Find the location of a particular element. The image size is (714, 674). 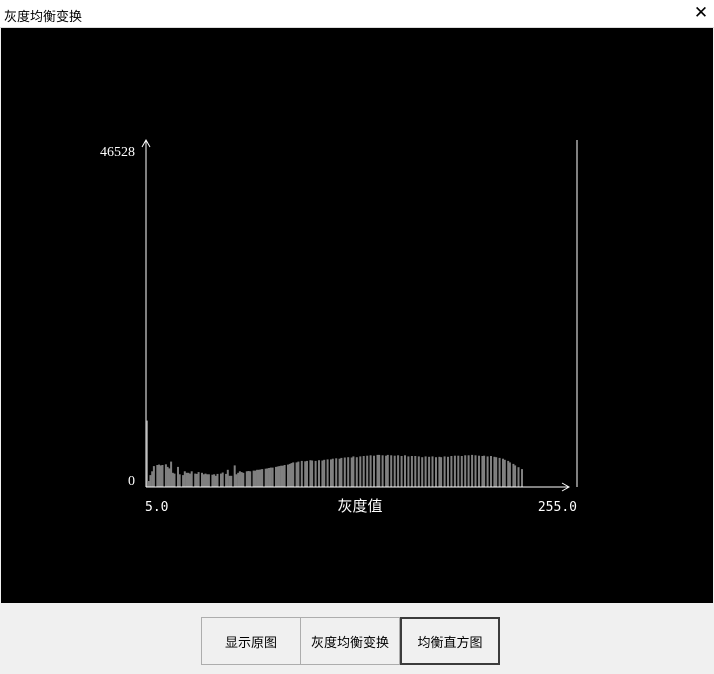

x-axis-title: 灰度值 is located at coordinates (359, 506).